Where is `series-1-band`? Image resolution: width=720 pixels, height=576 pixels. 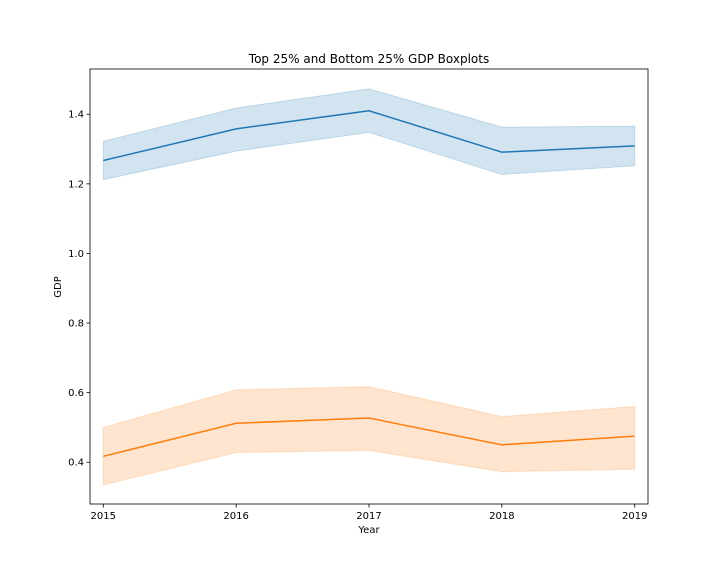 series-1-band is located at coordinates (369, 134).